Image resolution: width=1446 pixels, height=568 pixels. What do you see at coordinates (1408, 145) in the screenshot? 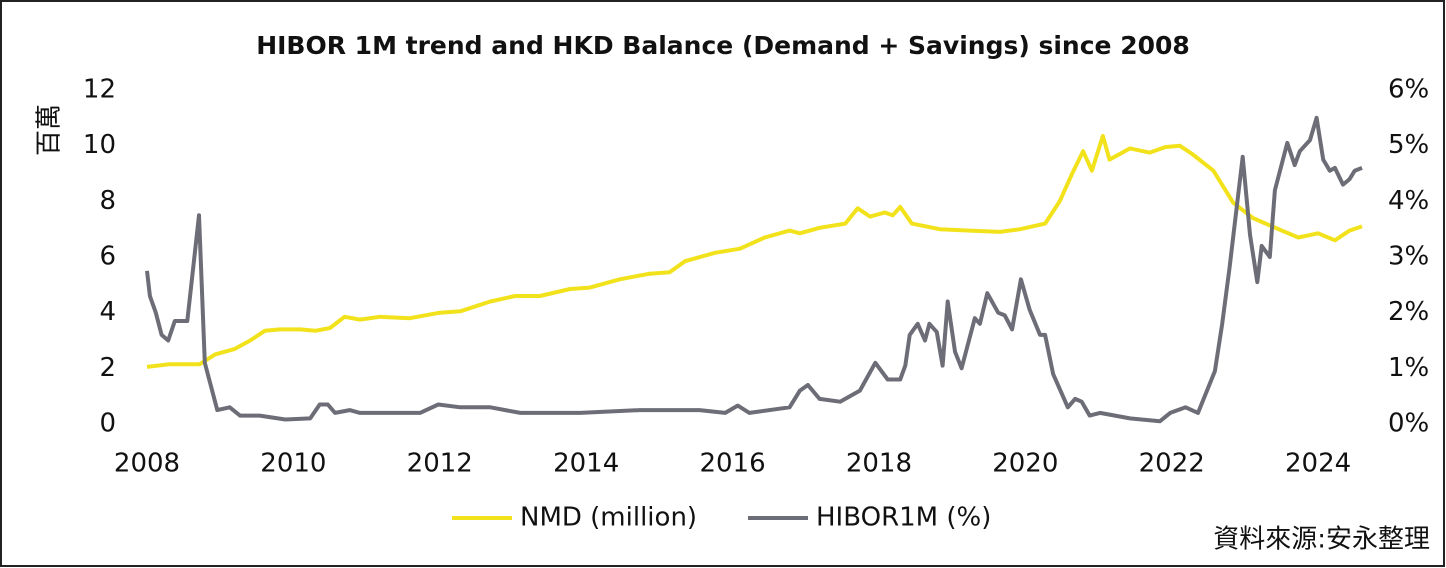
I see `y2-tick-label: 5%` at bounding box center [1408, 145].